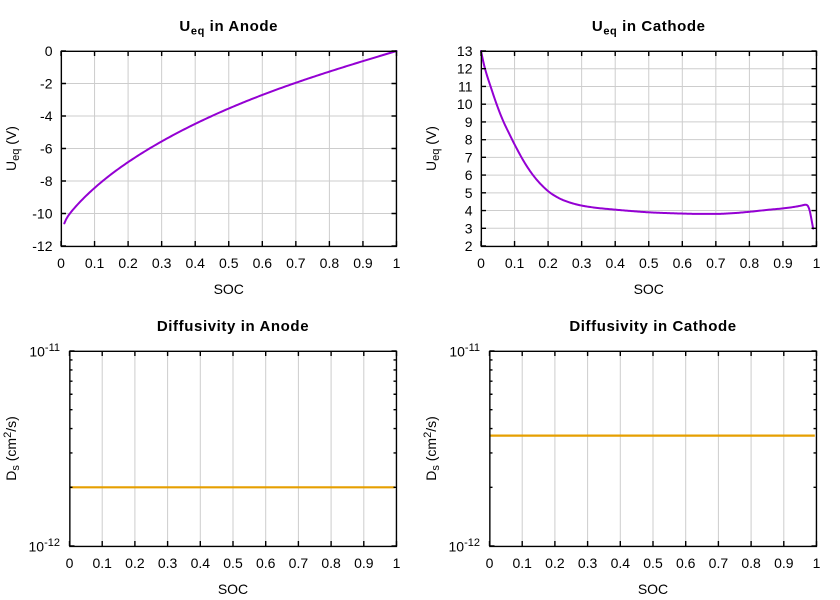 The width and height of the screenshot is (840, 600). I want to click on svg-text: 13, so click(465, 51).